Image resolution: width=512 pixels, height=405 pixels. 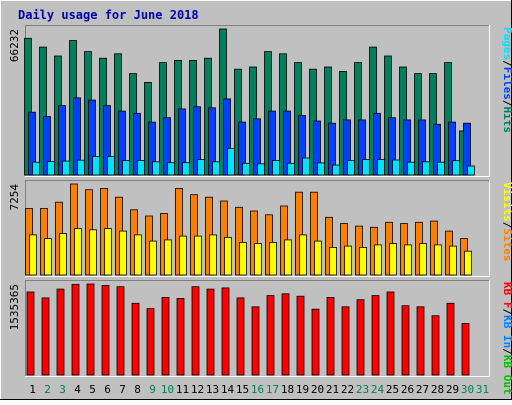 I want to click on x-tick-label: 3, so click(x=62, y=389).